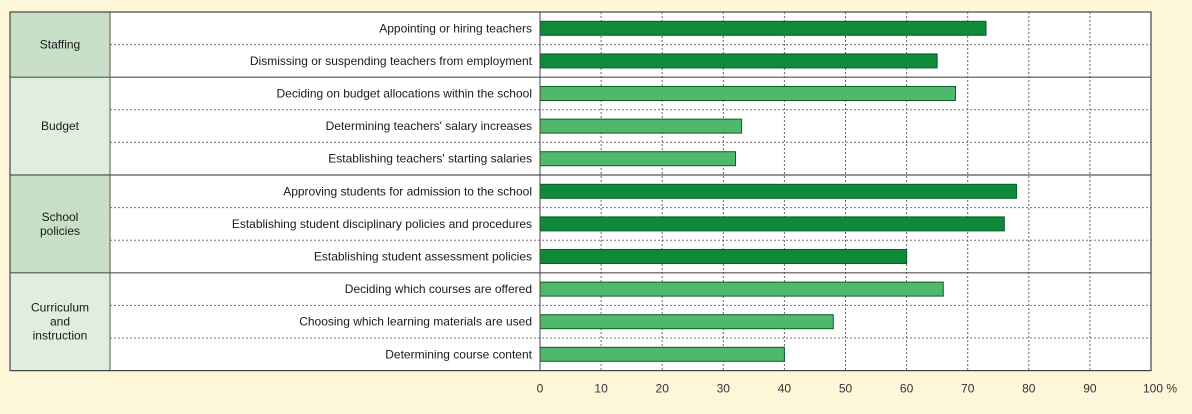 The height and width of the screenshot is (414, 1192). What do you see at coordinates (846, 389) in the screenshot?
I see `x-tick-label: 50` at bounding box center [846, 389].